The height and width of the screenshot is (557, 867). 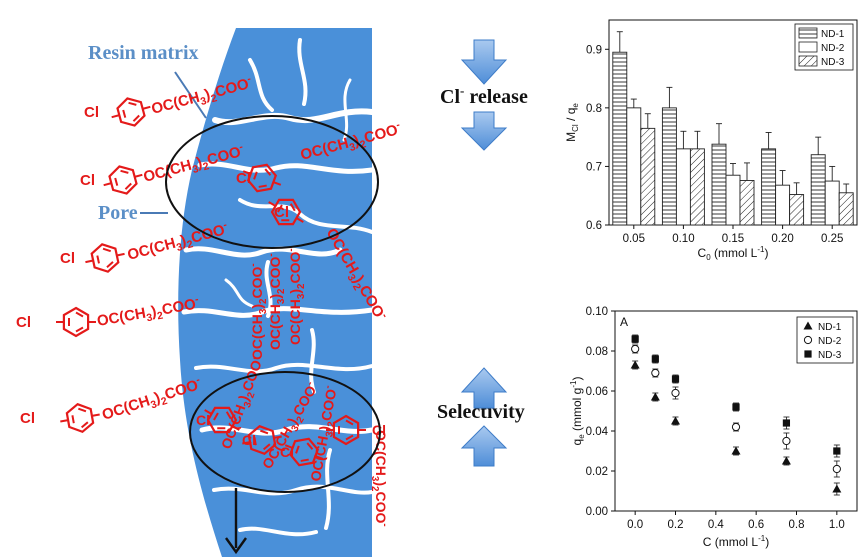 I want to click on x-tick-label: 0.20, so click(x=782, y=239).